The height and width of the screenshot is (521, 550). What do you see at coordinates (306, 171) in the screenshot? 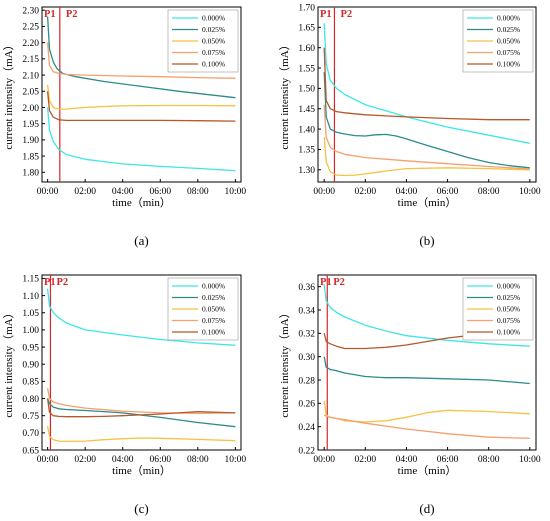
I see `y-tick-label: 1.30` at bounding box center [306, 171].